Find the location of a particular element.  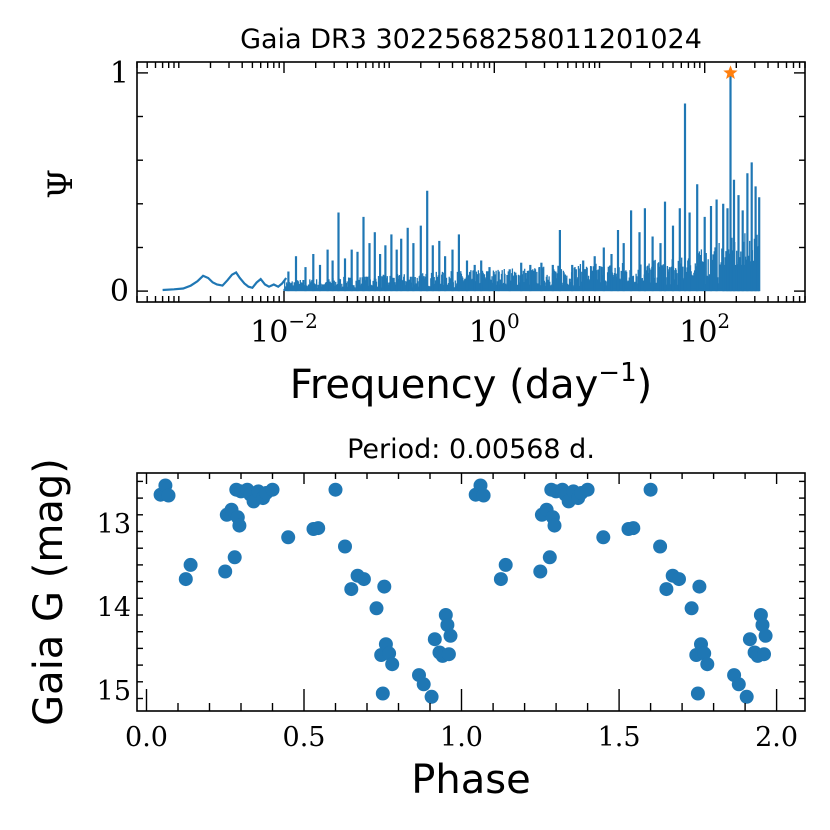

lightcurve-ylabel: Gaia G (mag) is located at coordinates (49, 592).